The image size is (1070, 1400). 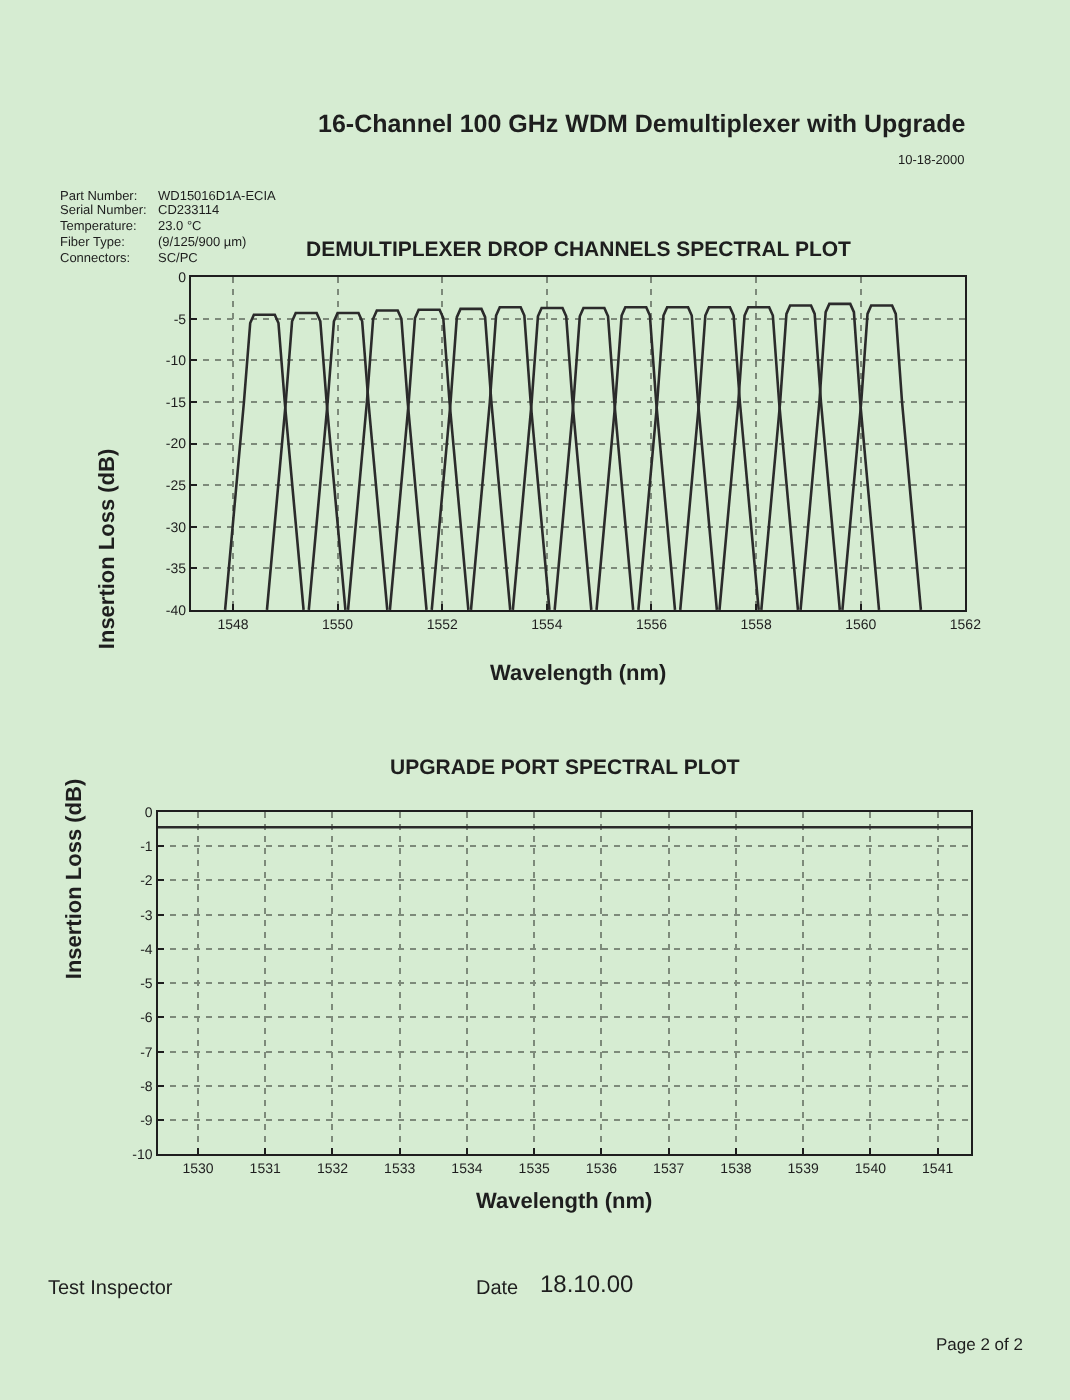 I want to click on chart-title: DEMULTIPLEXER DROP CHANNELS SPECTRAL PLOT, so click(x=579, y=250).